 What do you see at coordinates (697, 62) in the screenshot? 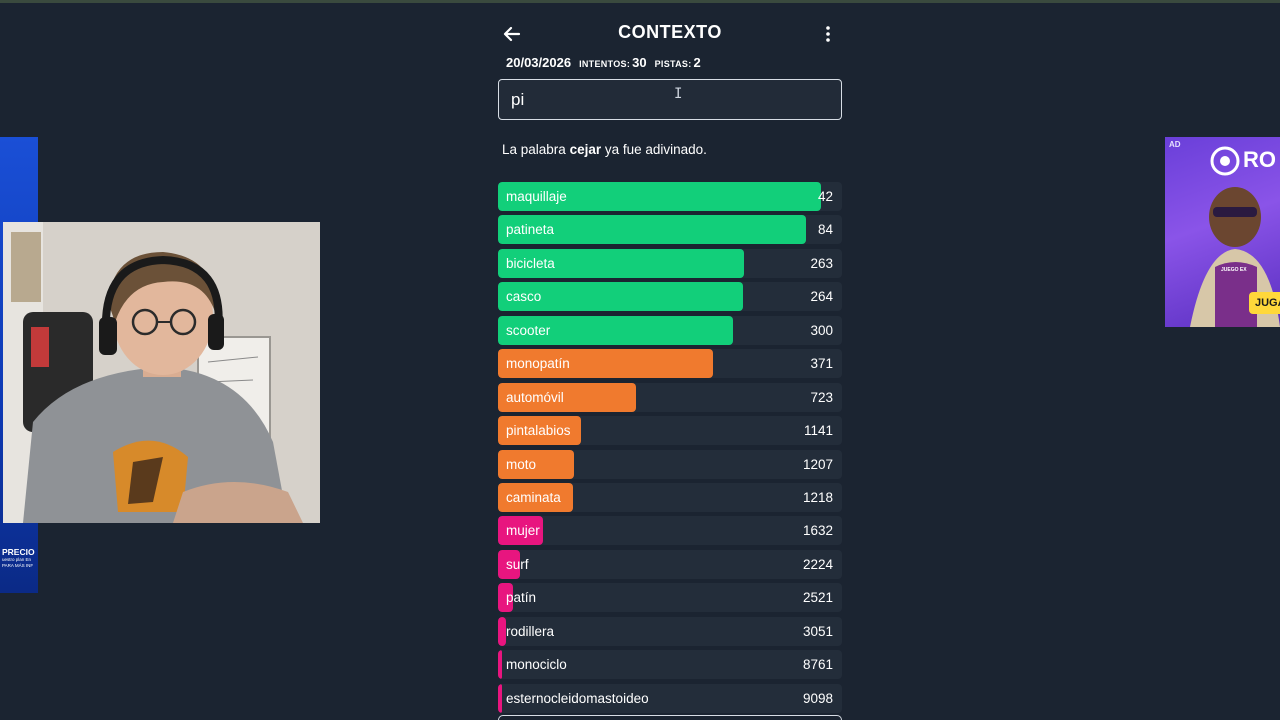
I see `hints-value: 2` at bounding box center [697, 62].